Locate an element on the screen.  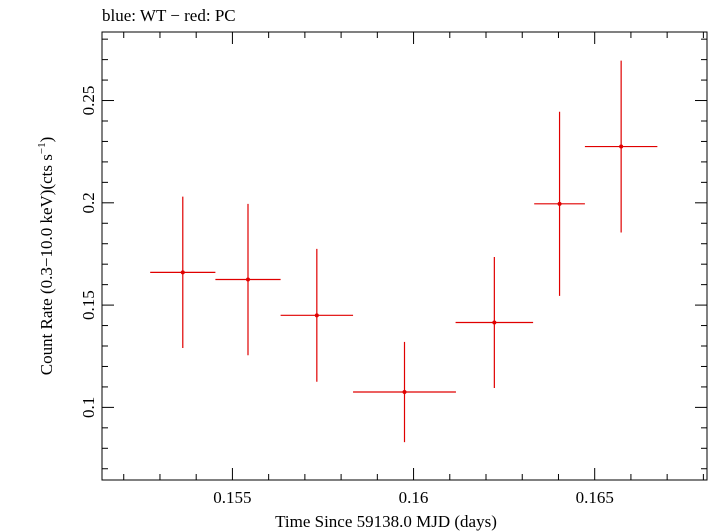
y-tick-label: 0.15 is located at coordinates (88, 305).